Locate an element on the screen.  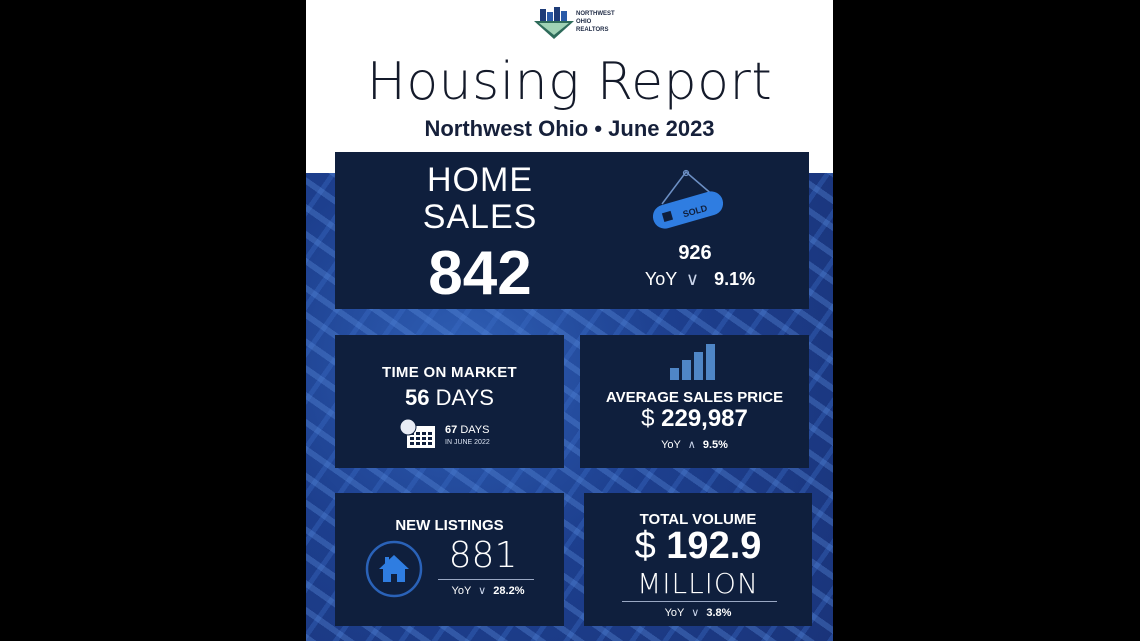
average-sales-price-value: $ 229,987 is located at coordinates (694, 419).